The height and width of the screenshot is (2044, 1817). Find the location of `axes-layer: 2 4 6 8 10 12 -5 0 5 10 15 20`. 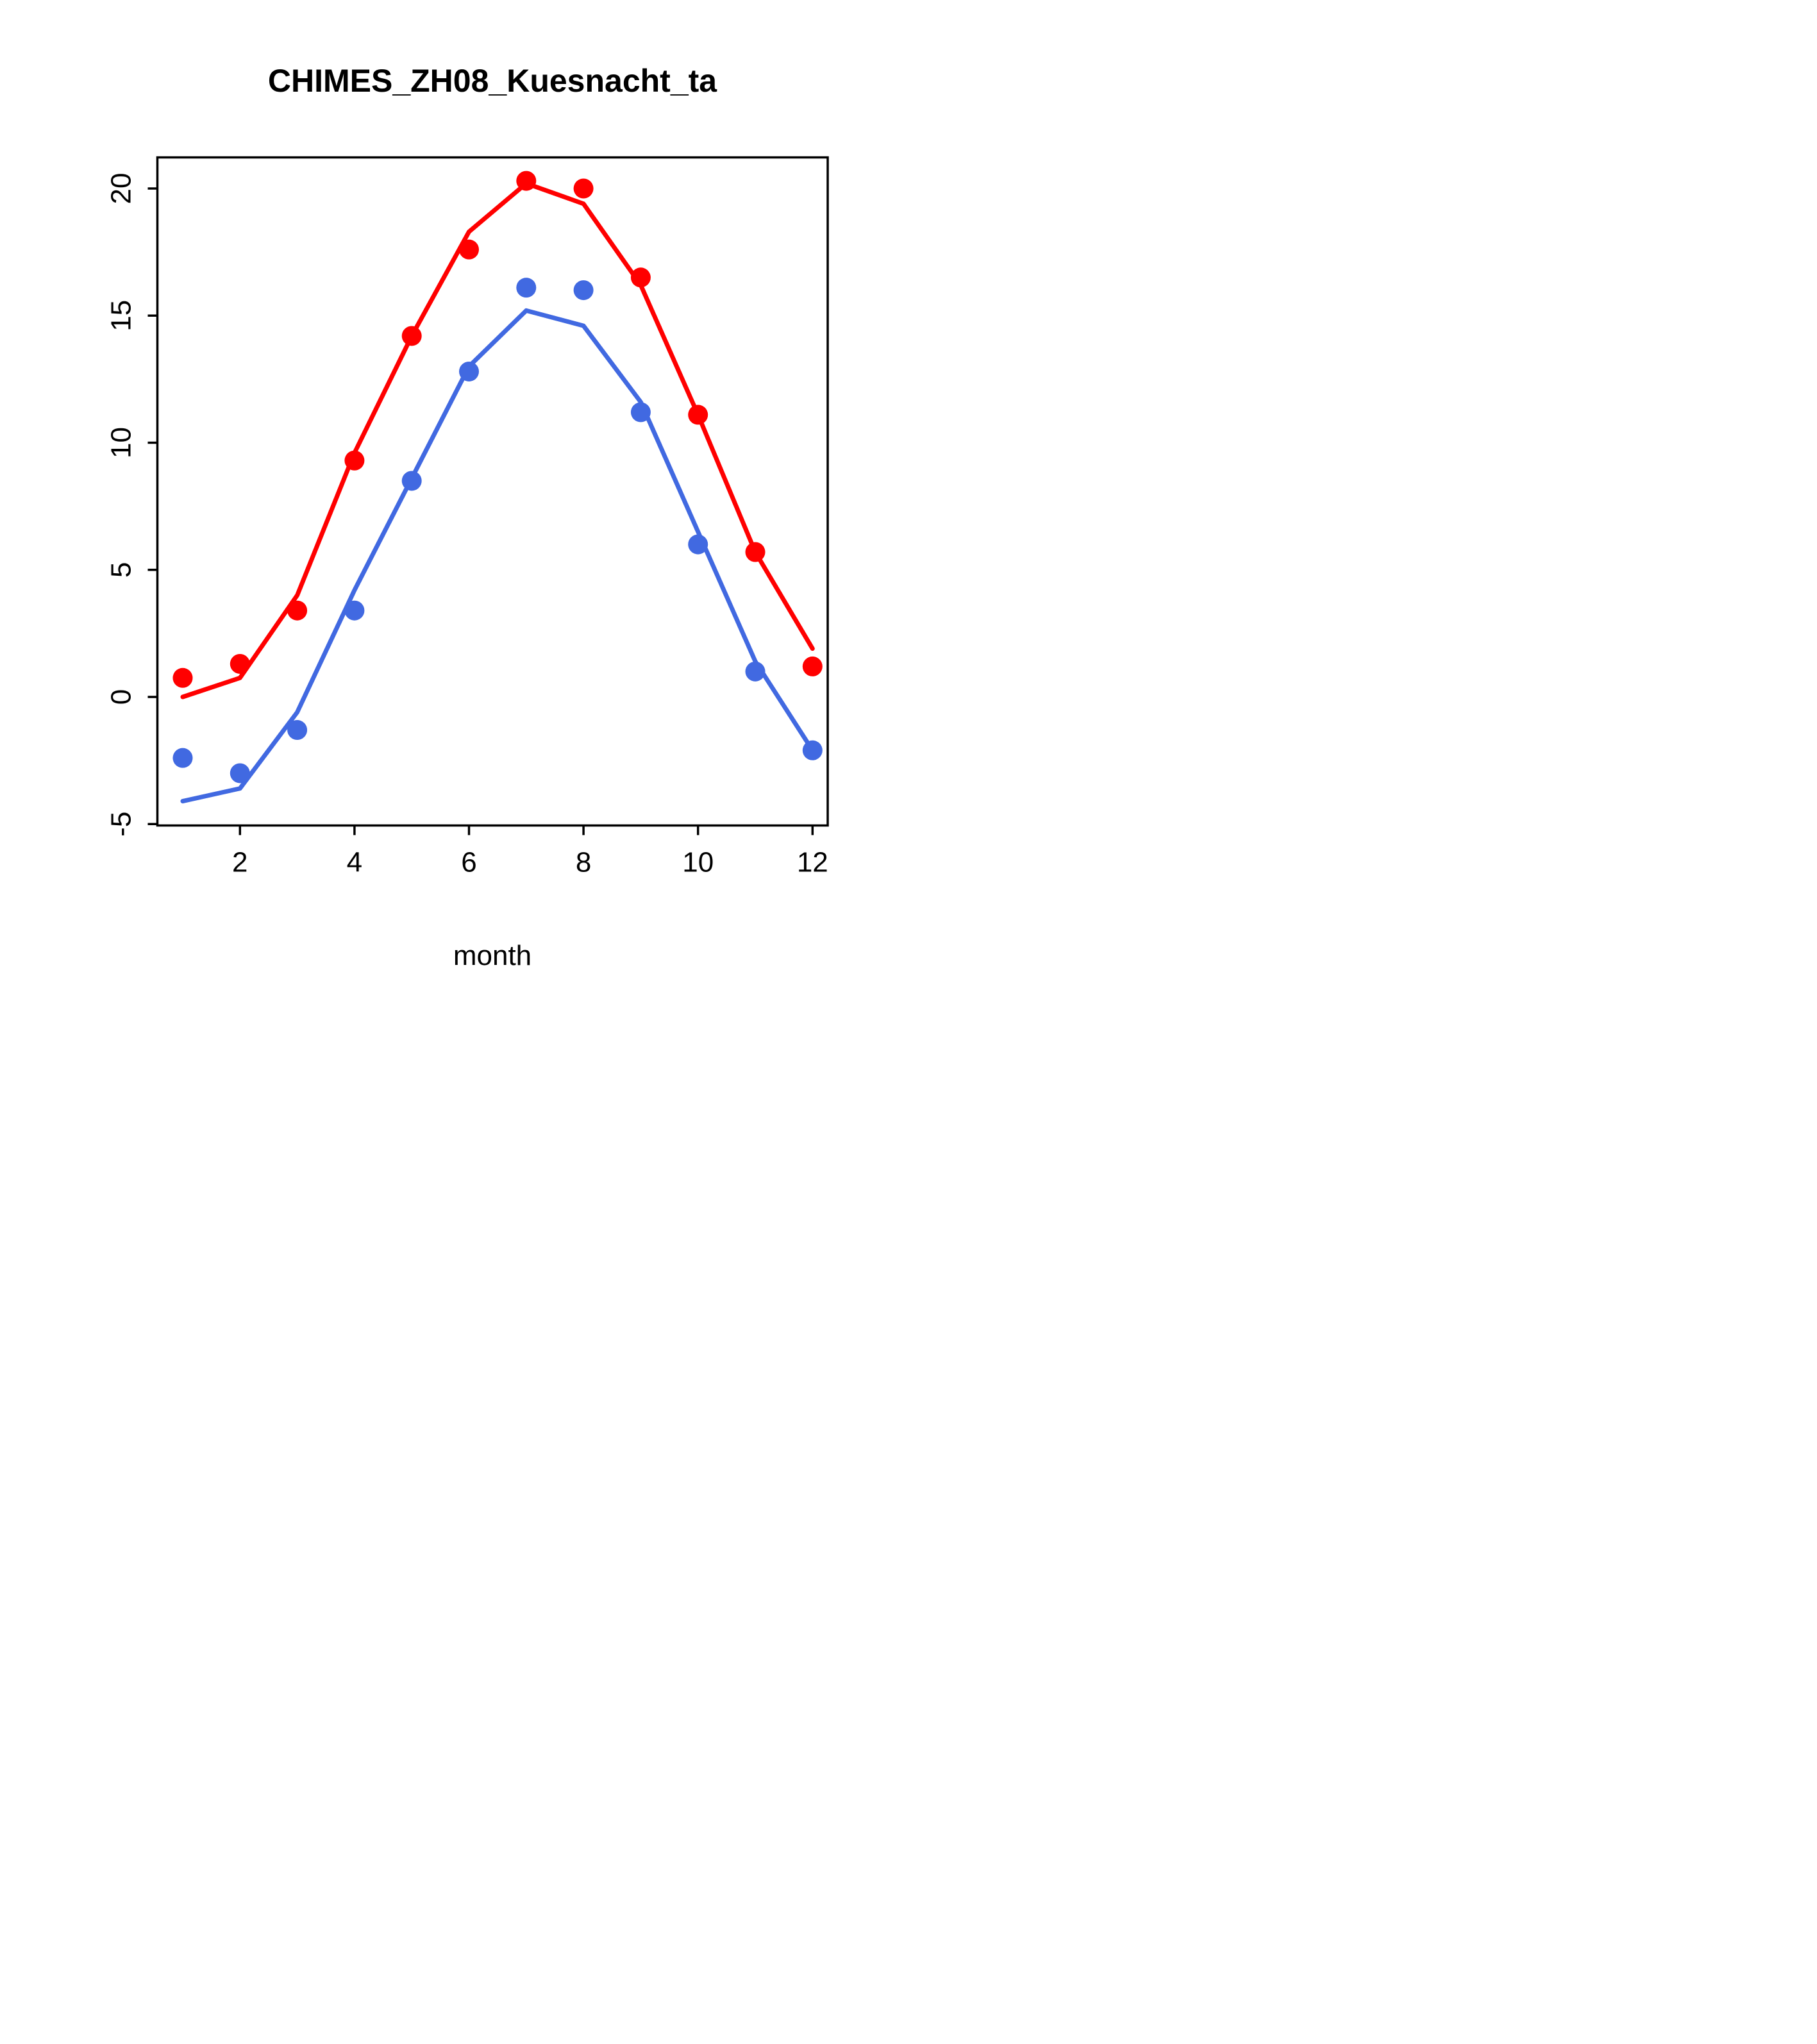

axes-layer: 2 4 6 8 10 12 -5 0 5 10 15 20 is located at coordinates (467, 525).